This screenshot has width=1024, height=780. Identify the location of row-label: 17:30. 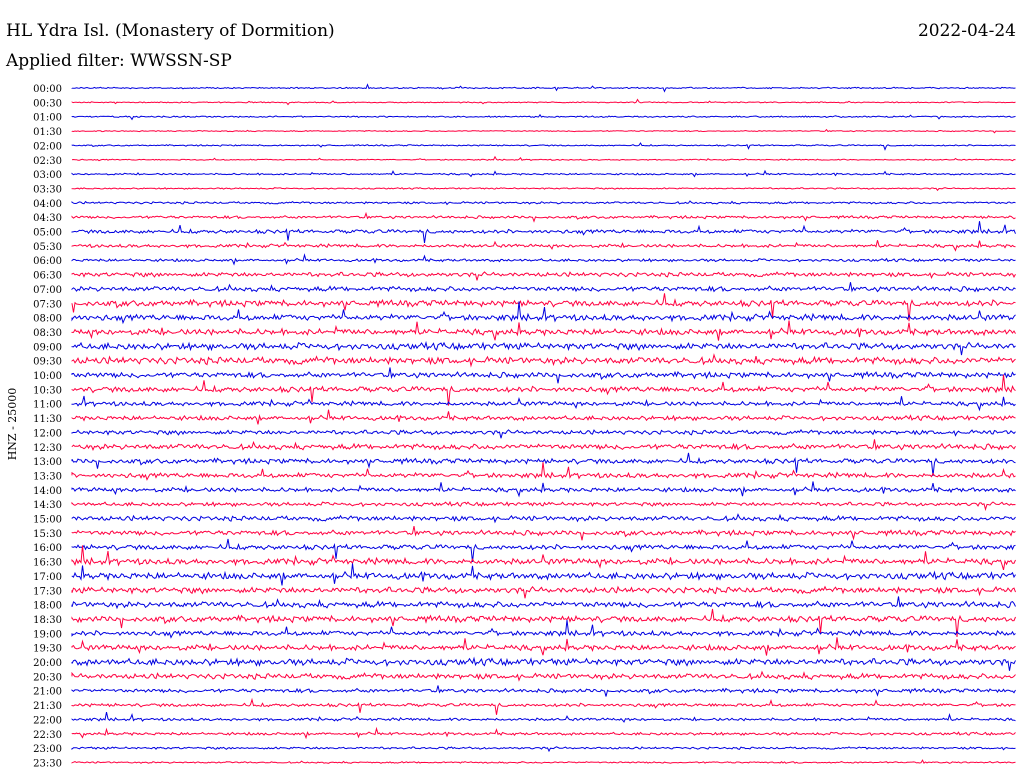
(47, 591).